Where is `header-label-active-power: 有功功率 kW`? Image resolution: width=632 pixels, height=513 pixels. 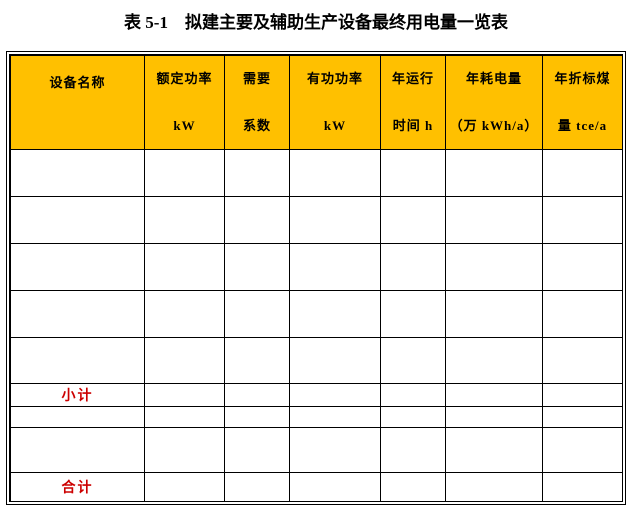
header-label-active-power: 有功功率 kW is located at coordinates (335, 103).